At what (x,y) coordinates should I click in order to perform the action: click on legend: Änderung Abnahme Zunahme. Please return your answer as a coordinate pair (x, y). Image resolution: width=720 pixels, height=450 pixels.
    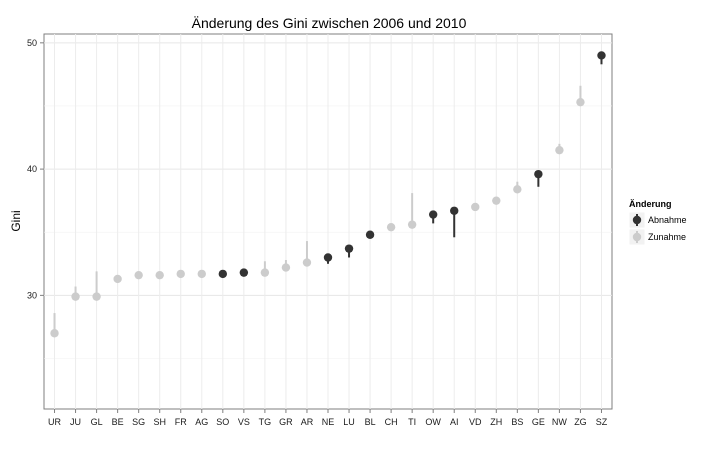
    Looking at the image, I should click on (657, 222).